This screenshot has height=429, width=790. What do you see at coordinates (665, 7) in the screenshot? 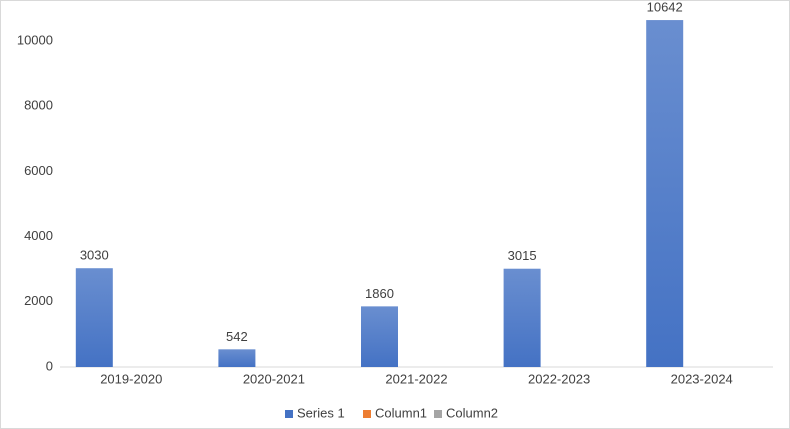
I see `data-label: 10642` at bounding box center [665, 7].